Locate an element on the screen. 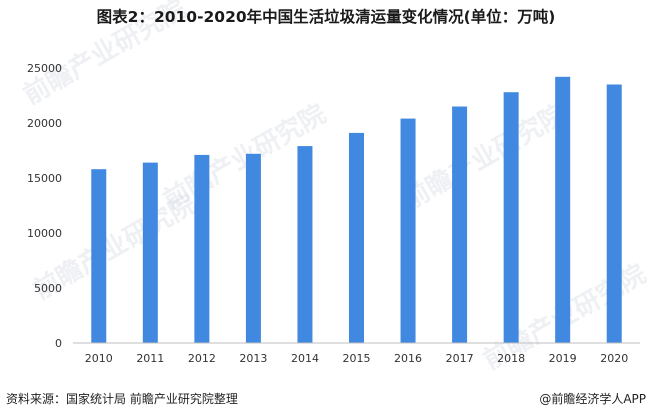 The width and height of the screenshot is (652, 418). bar-2013 is located at coordinates (253, 248).